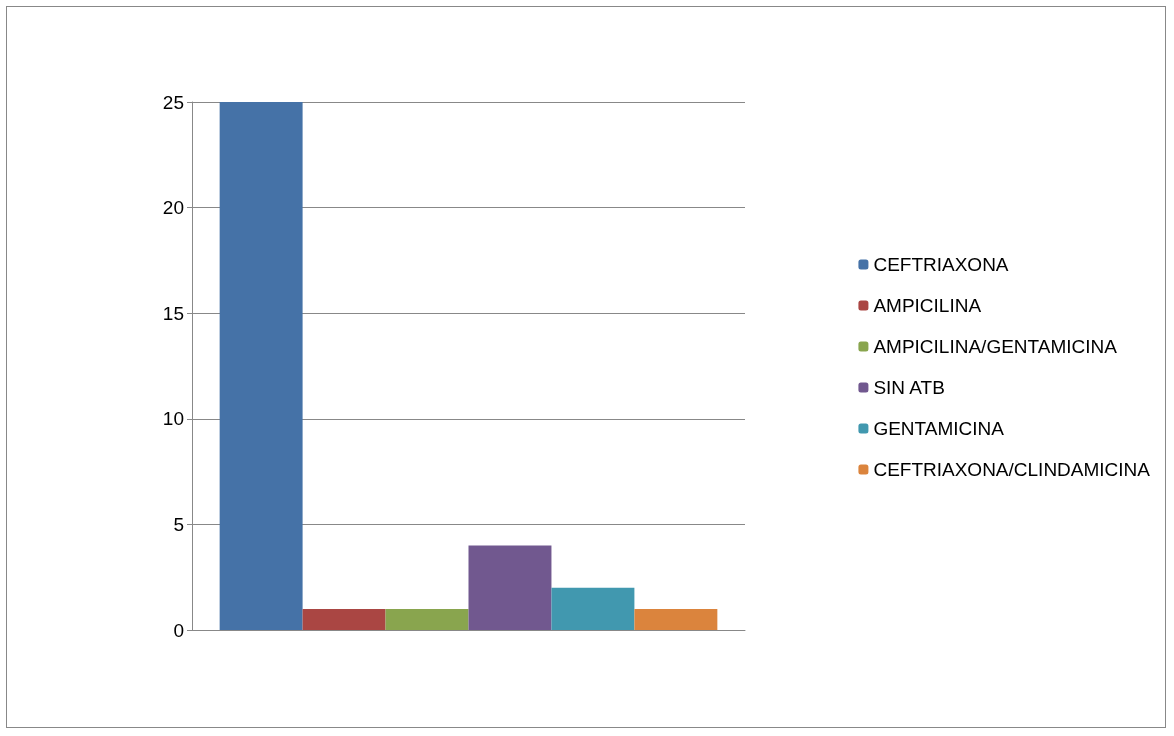 The height and width of the screenshot is (736, 1174). Describe the element at coordinates (927, 305) in the screenshot. I see `legend-label: AMPICILINA` at that location.